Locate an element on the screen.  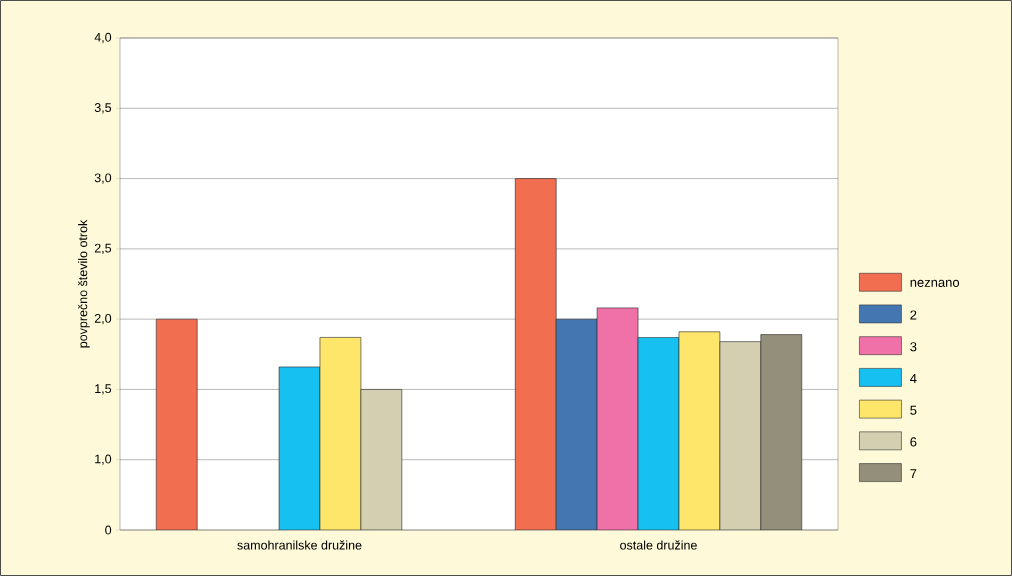
legend-label: 4 is located at coordinates (913, 378).